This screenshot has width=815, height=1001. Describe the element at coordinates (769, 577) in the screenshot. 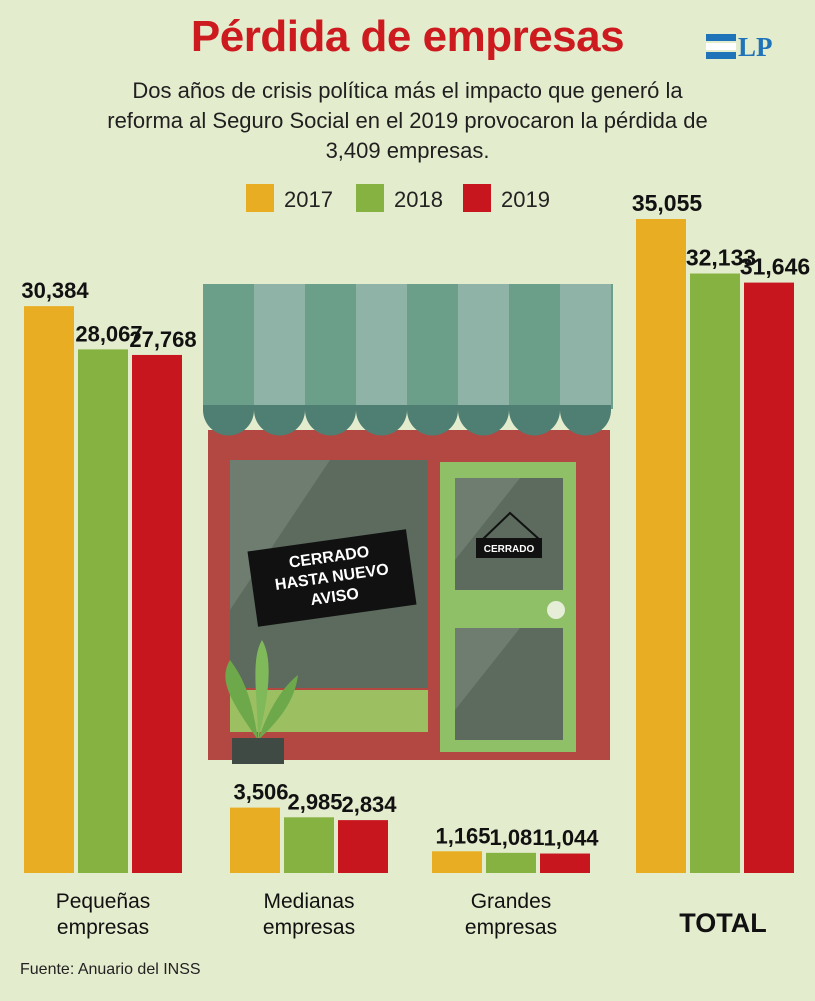

I see `bar-total-2019` at that location.